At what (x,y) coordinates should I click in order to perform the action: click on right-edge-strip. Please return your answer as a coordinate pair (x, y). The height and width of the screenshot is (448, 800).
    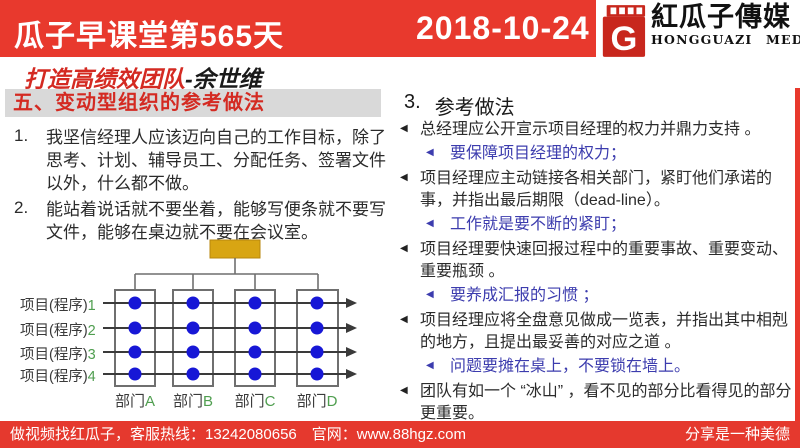
    Looking at the image, I should click on (797, 254).